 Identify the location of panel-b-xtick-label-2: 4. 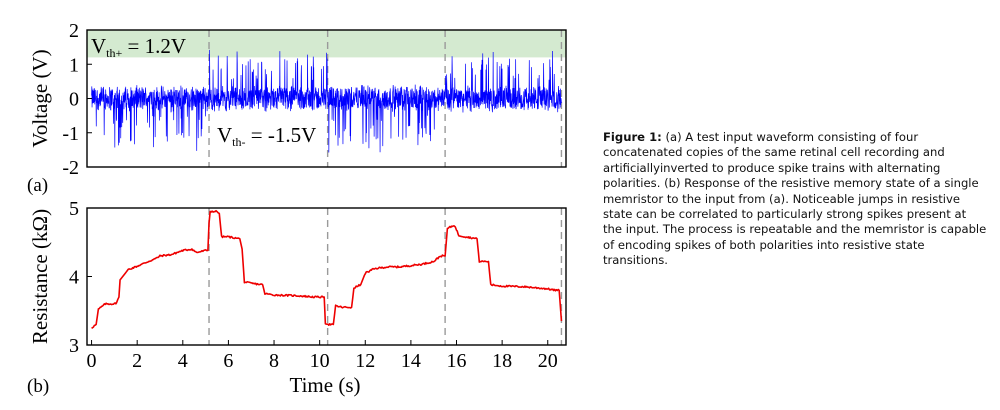
(183, 361).